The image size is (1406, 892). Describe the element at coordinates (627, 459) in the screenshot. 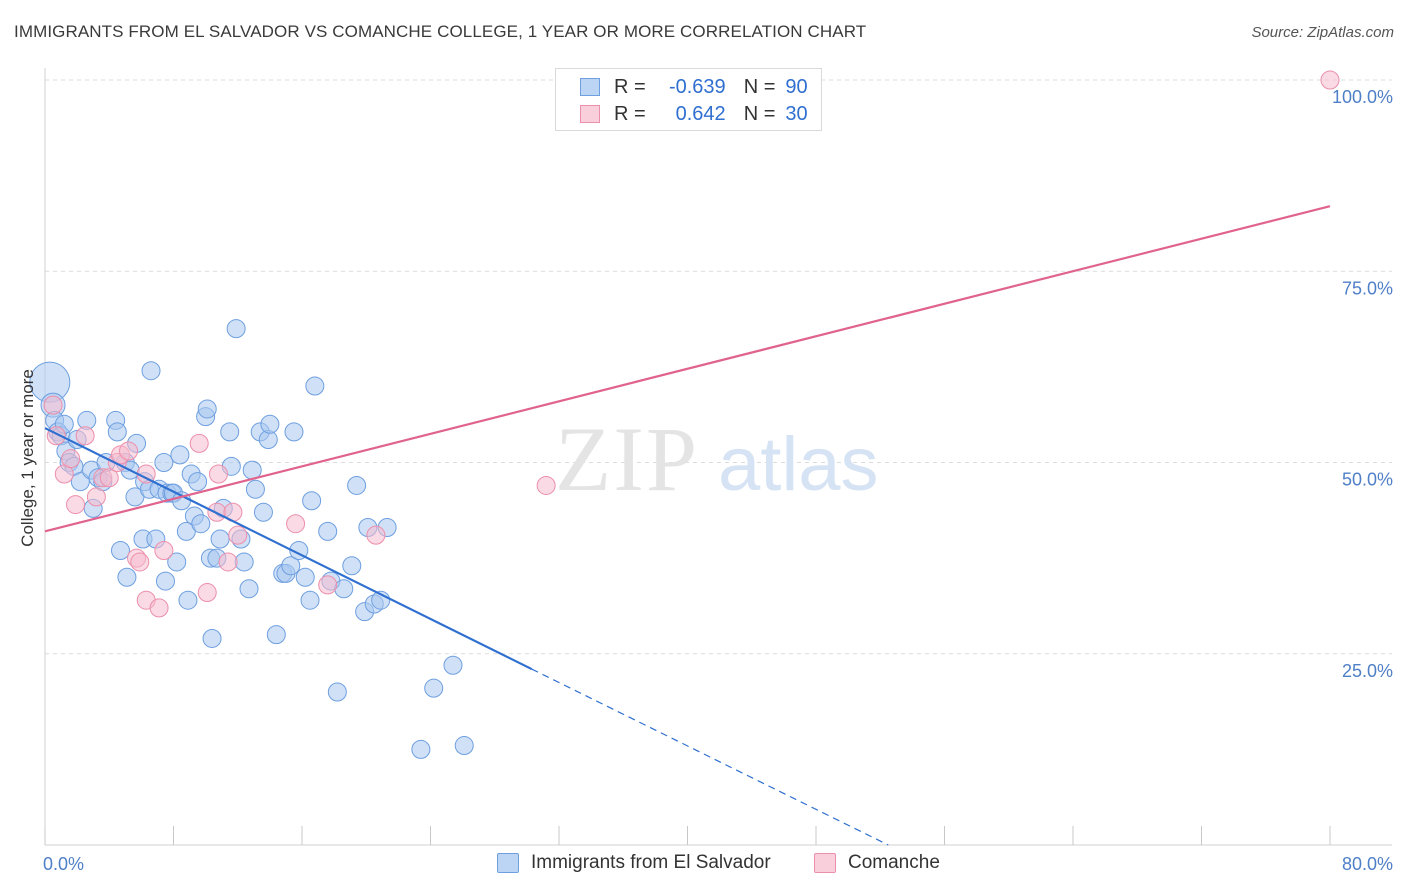

I see `watermark-zip: ZIP` at that location.